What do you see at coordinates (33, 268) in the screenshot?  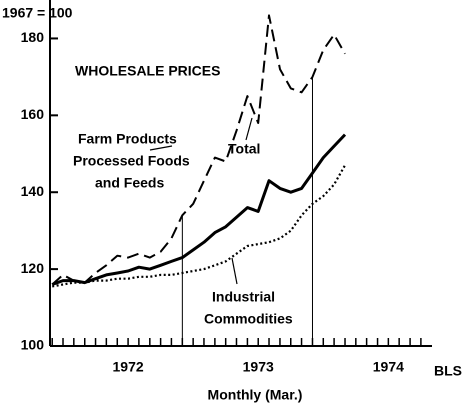 I see `y-tick-label: 120` at bounding box center [33, 268].